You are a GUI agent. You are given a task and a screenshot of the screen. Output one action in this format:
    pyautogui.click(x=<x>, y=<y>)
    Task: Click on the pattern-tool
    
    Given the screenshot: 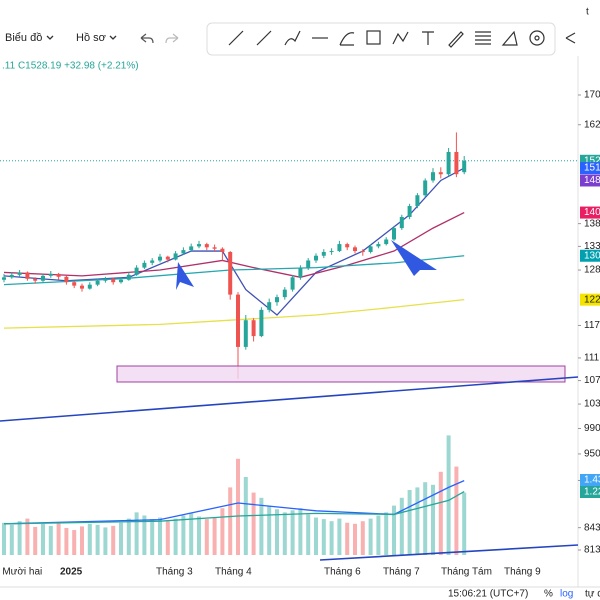 What is the action you would take?
    pyautogui.click(x=400, y=38)
    